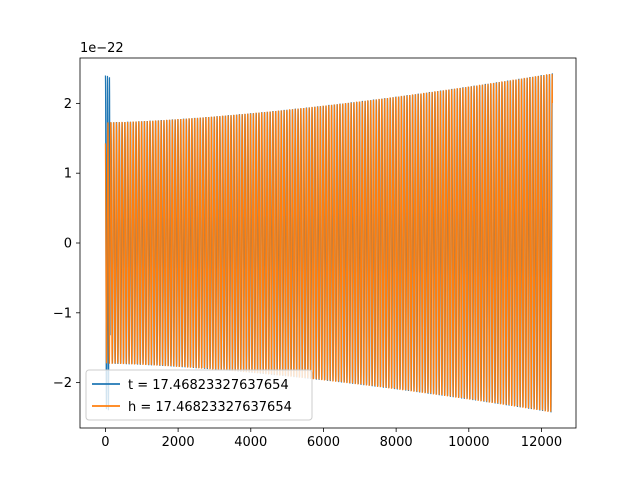  Describe the element at coordinates (208, 385) in the screenshot. I see `legend-label-t: t = 17.46823327637654` at that location.